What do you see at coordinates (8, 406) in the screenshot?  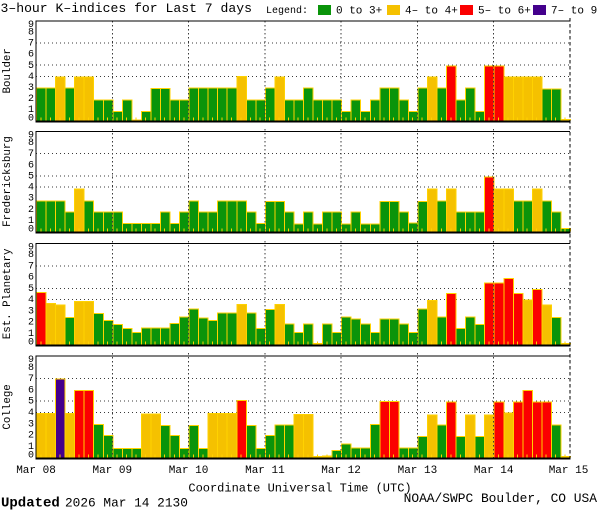 I see `svg-text: College` at bounding box center [8, 406].